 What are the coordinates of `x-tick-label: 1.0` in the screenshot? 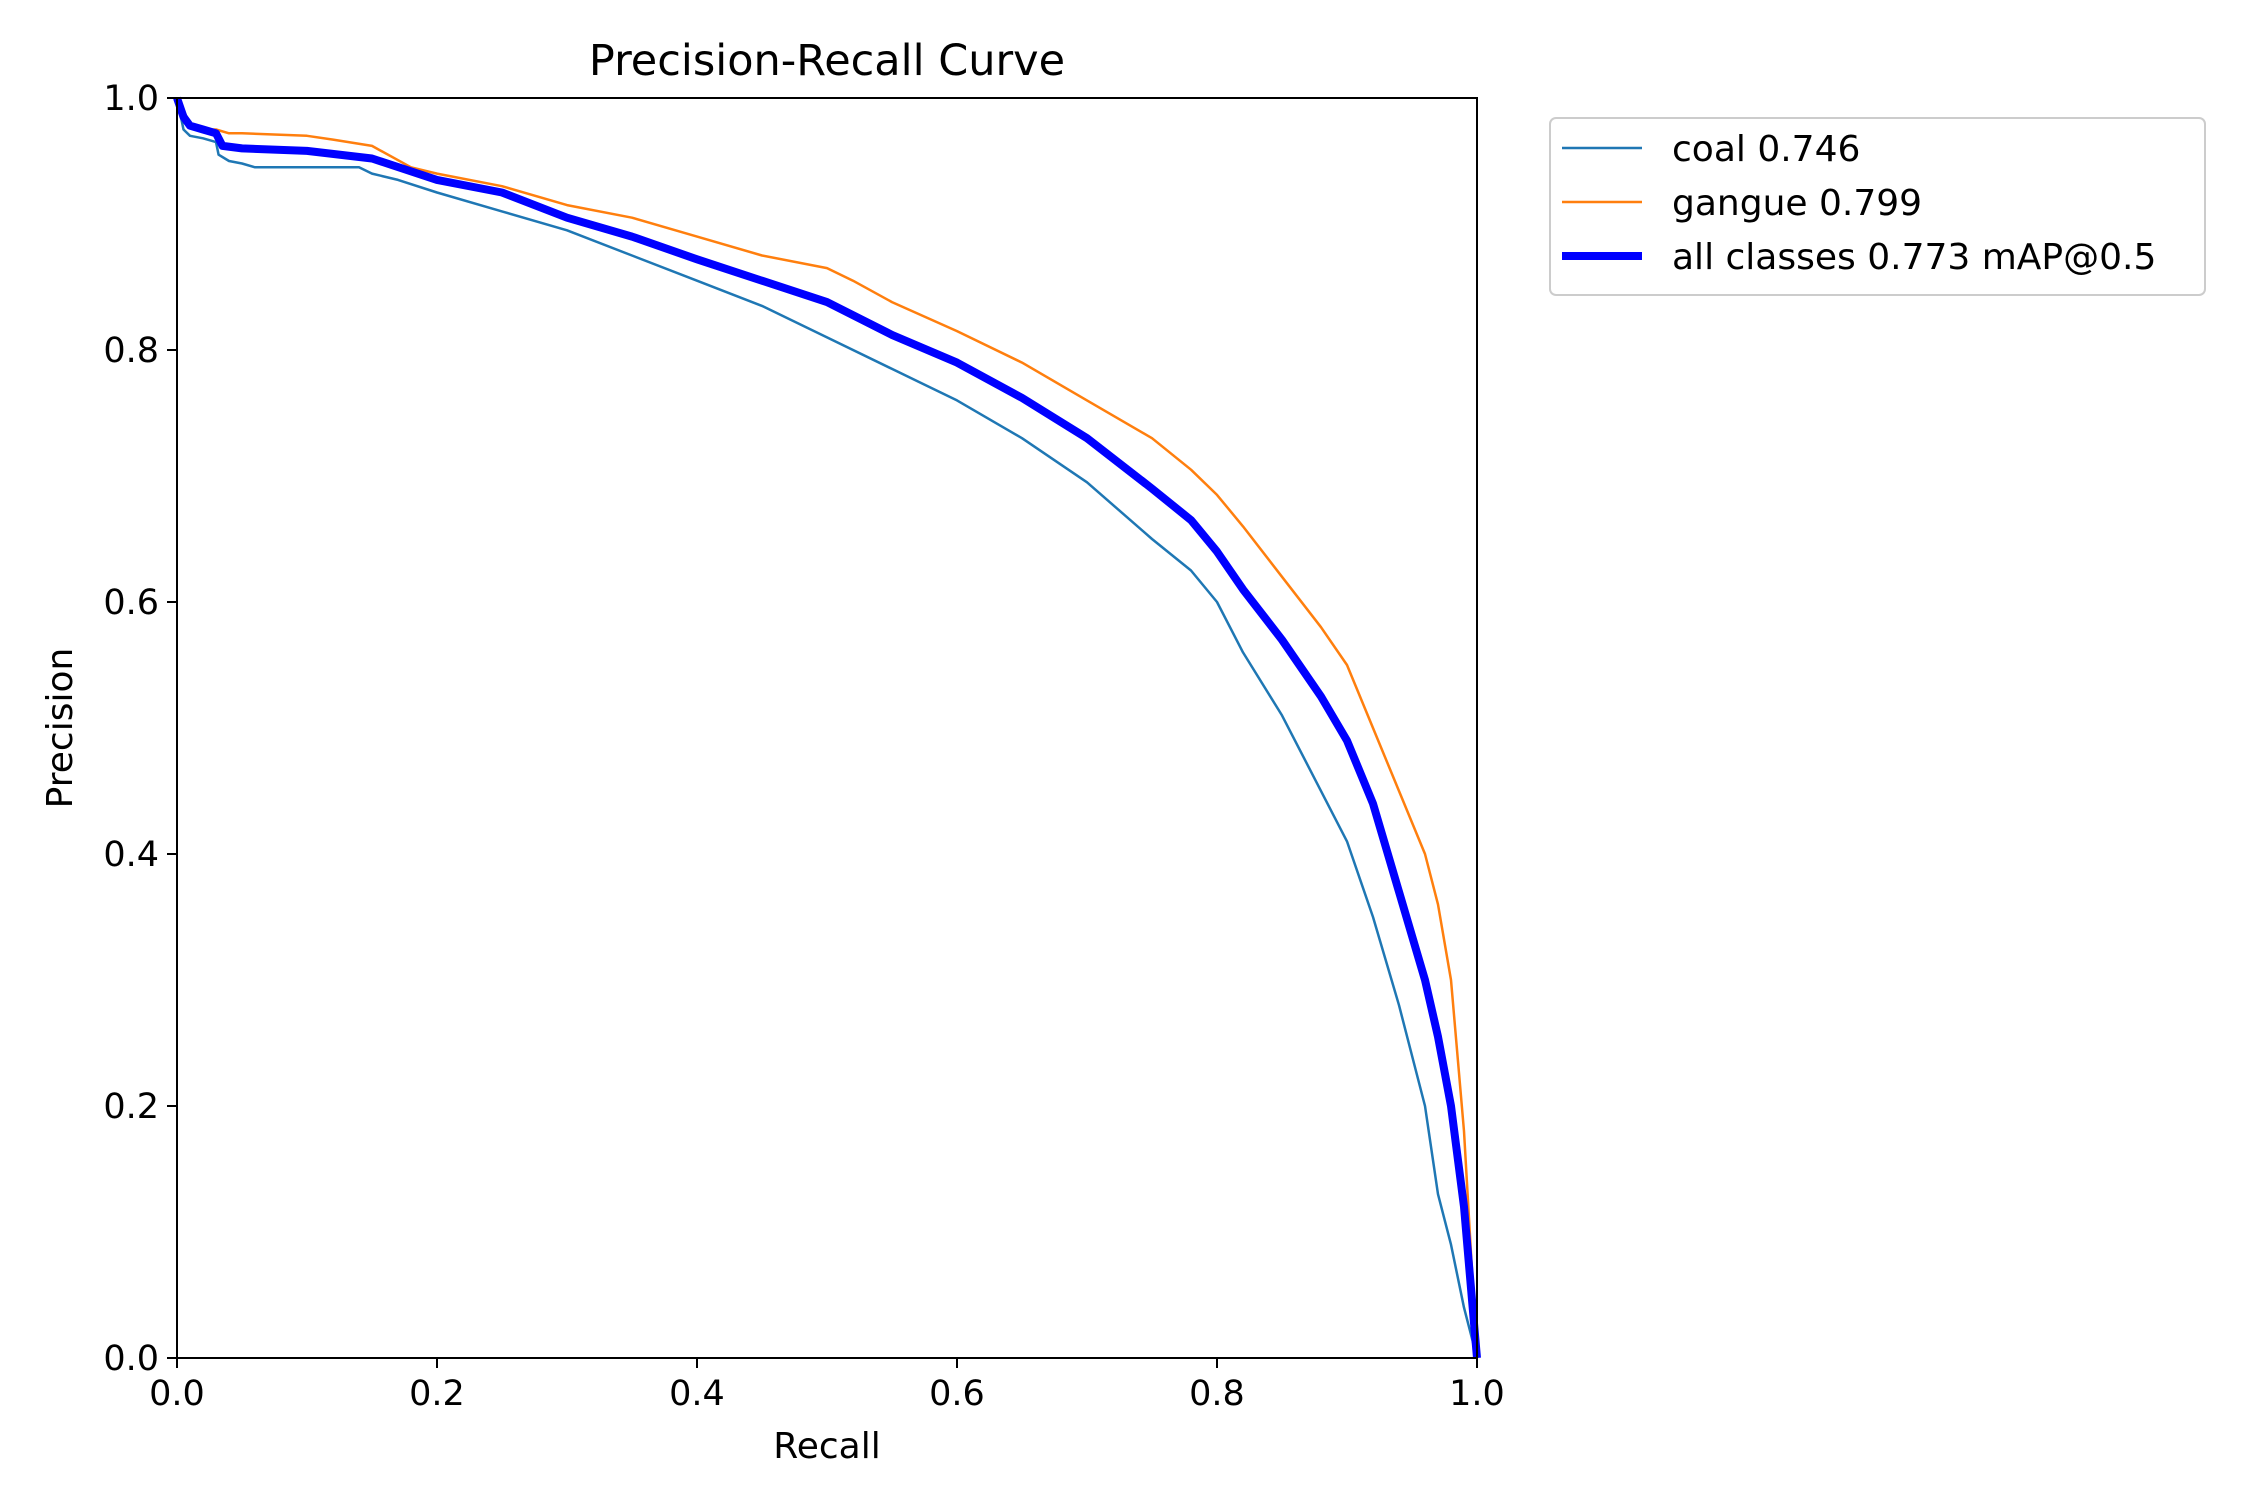 It's located at (1477, 1394).